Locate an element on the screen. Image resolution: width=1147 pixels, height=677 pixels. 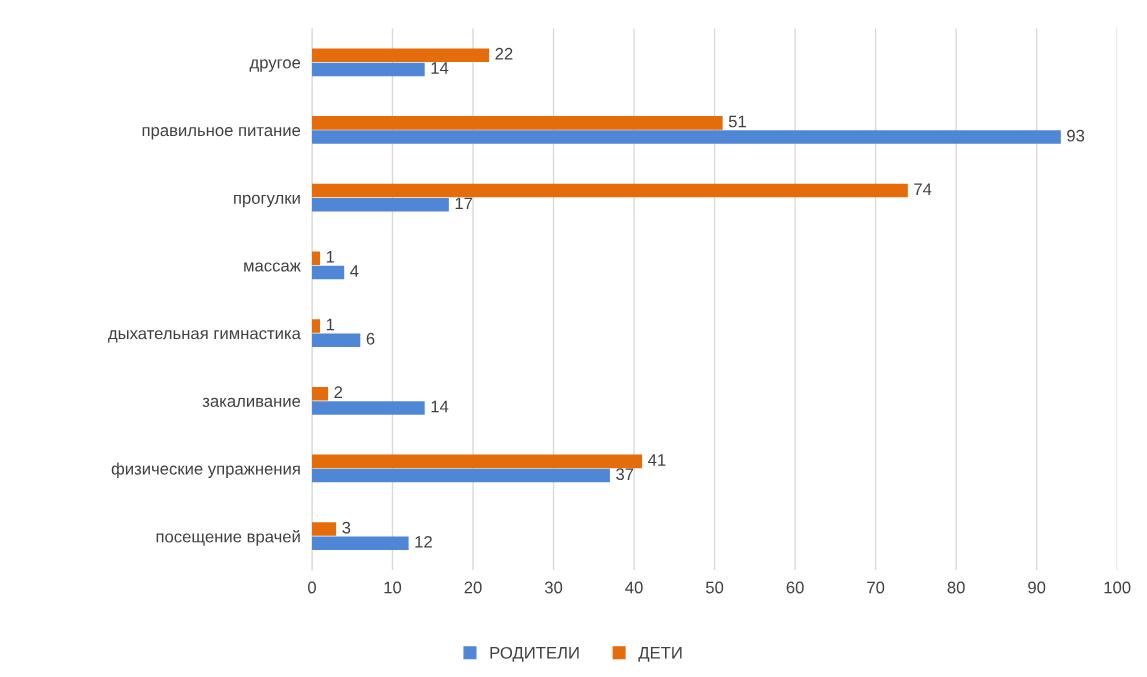
x-tick-label: 10 is located at coordinates (393, 587).